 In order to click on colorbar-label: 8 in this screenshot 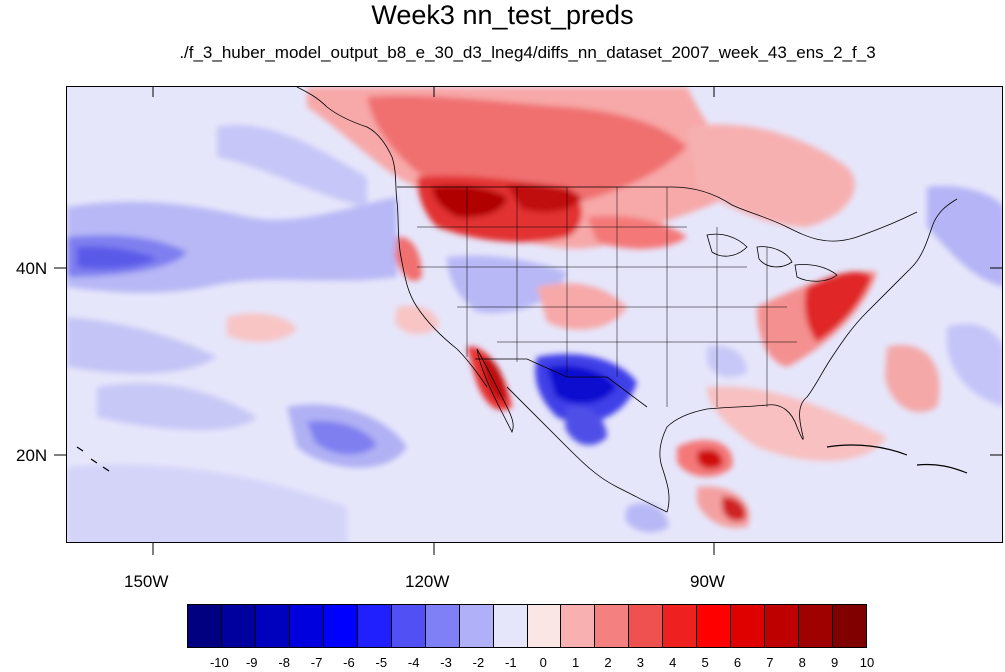, I will do `click(802, 662)`.